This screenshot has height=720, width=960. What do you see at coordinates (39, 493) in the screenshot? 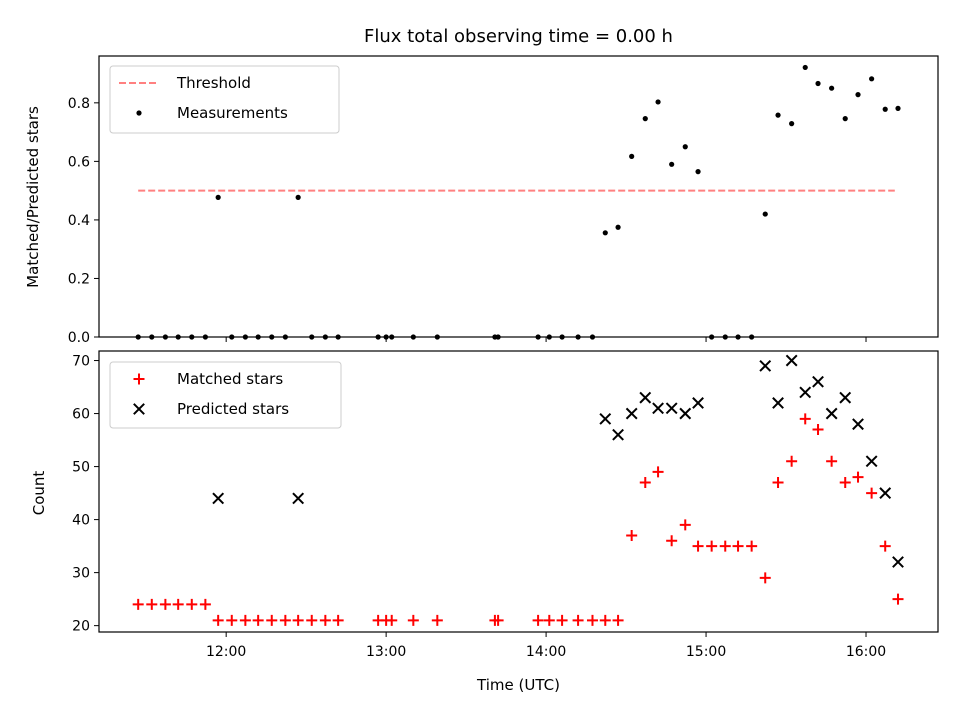
I see `bottom-y-axis-label: Count` at bounding box center [39, 493].